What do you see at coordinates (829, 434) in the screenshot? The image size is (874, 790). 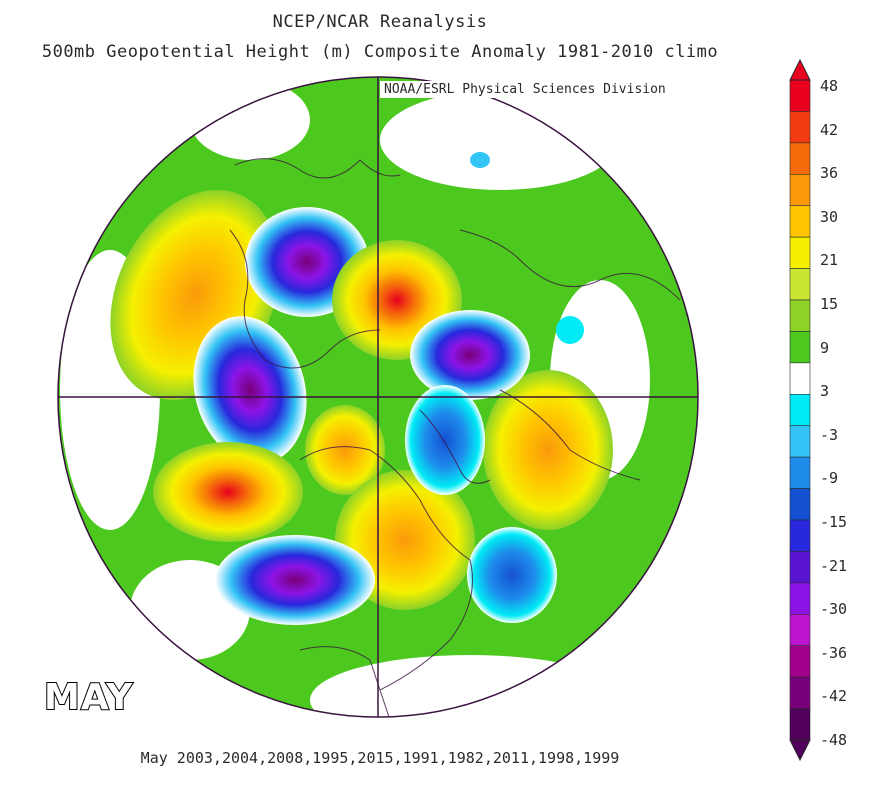 I see `colorbar-label: -3` at bounding box center [829, 434].